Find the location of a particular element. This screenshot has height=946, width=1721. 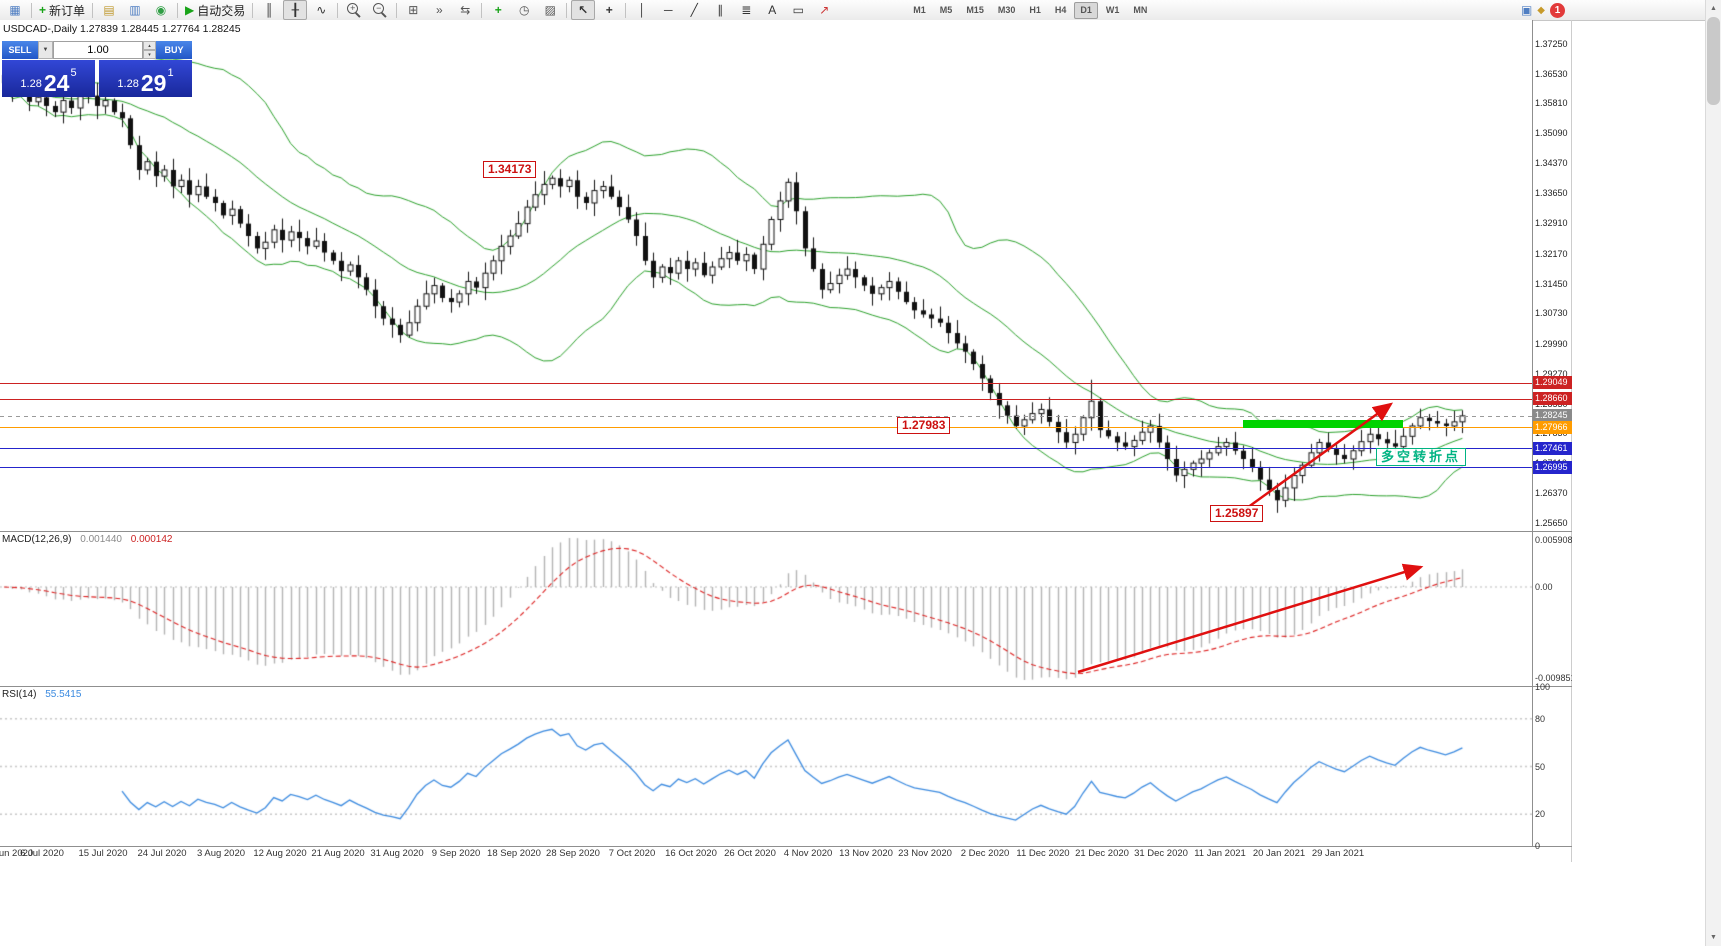

candlestick-chart-icon: ╂ is located at coordinates (295, 10).